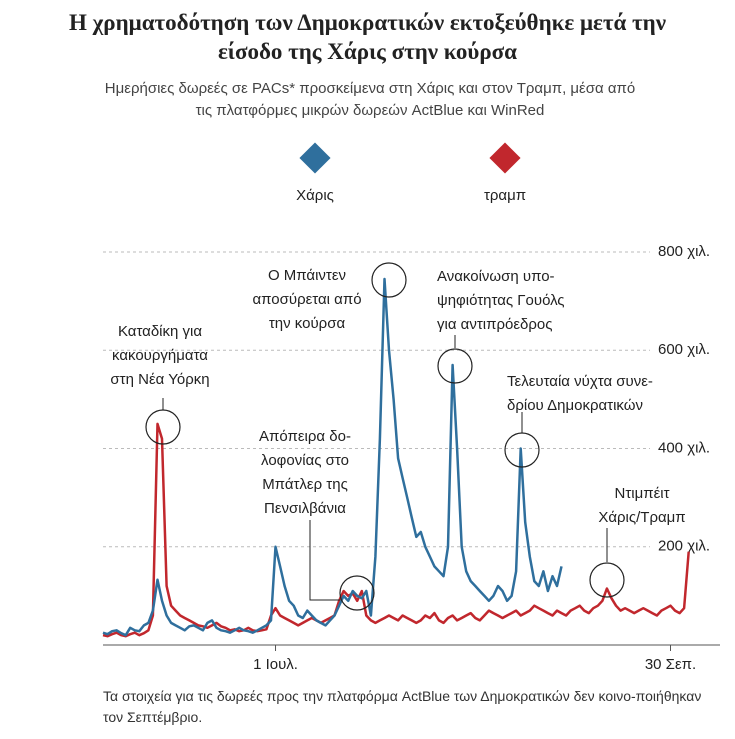  What do you see at coordinates (684, 546) in the screenshot?
I see `y-tick-label: 200 χιλ.` at bounding box center [684, 546].